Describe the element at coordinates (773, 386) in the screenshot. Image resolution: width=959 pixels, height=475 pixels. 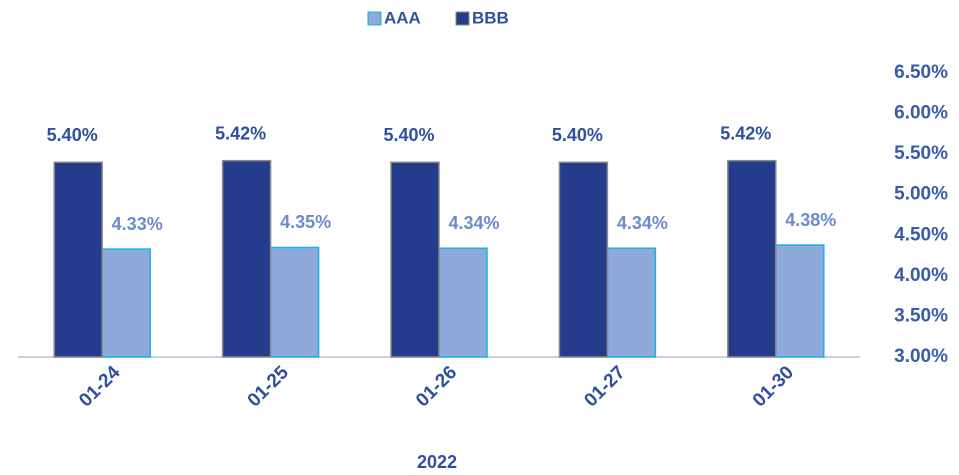
I see `x-tick-label: 01-30` at that location.